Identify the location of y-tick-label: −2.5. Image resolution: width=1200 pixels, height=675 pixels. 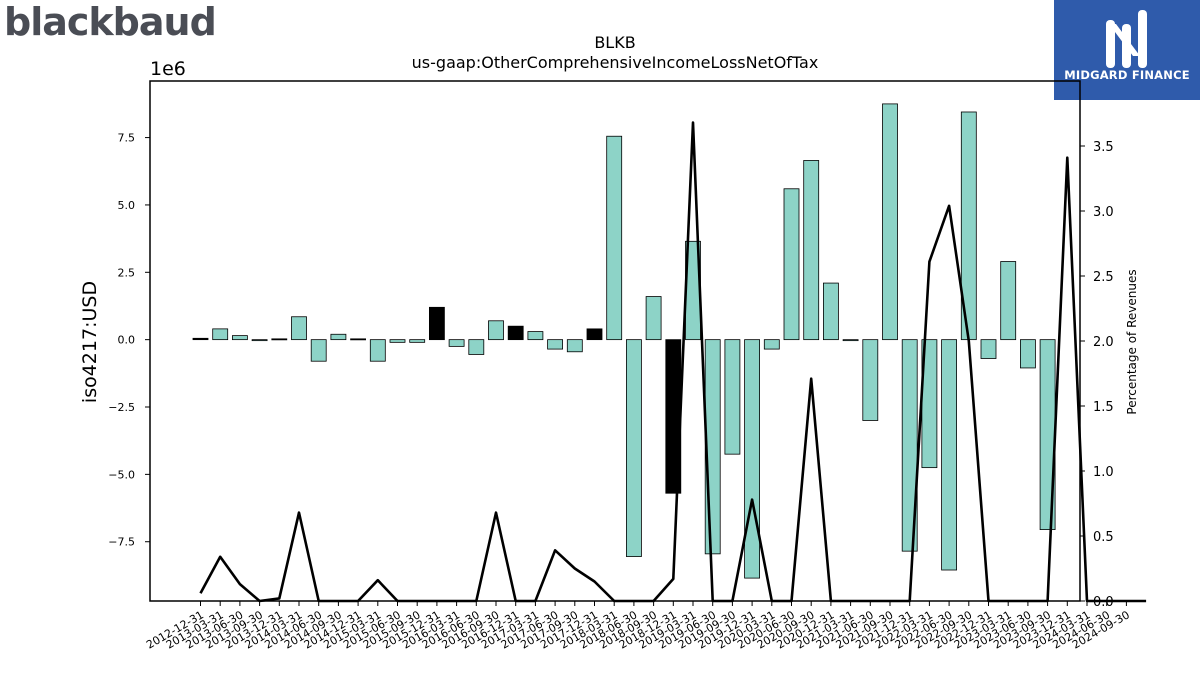
(121, 407).